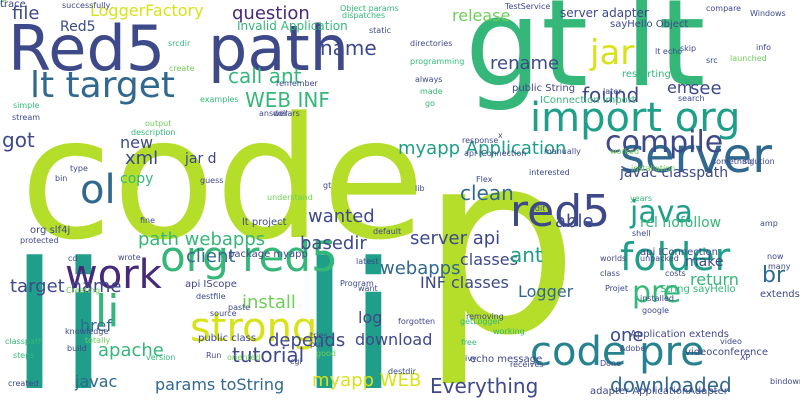  What do you see at coordinates (733, 161) in the screenshot?
I see `cloud-word: something` at bounding box center [733, 161].